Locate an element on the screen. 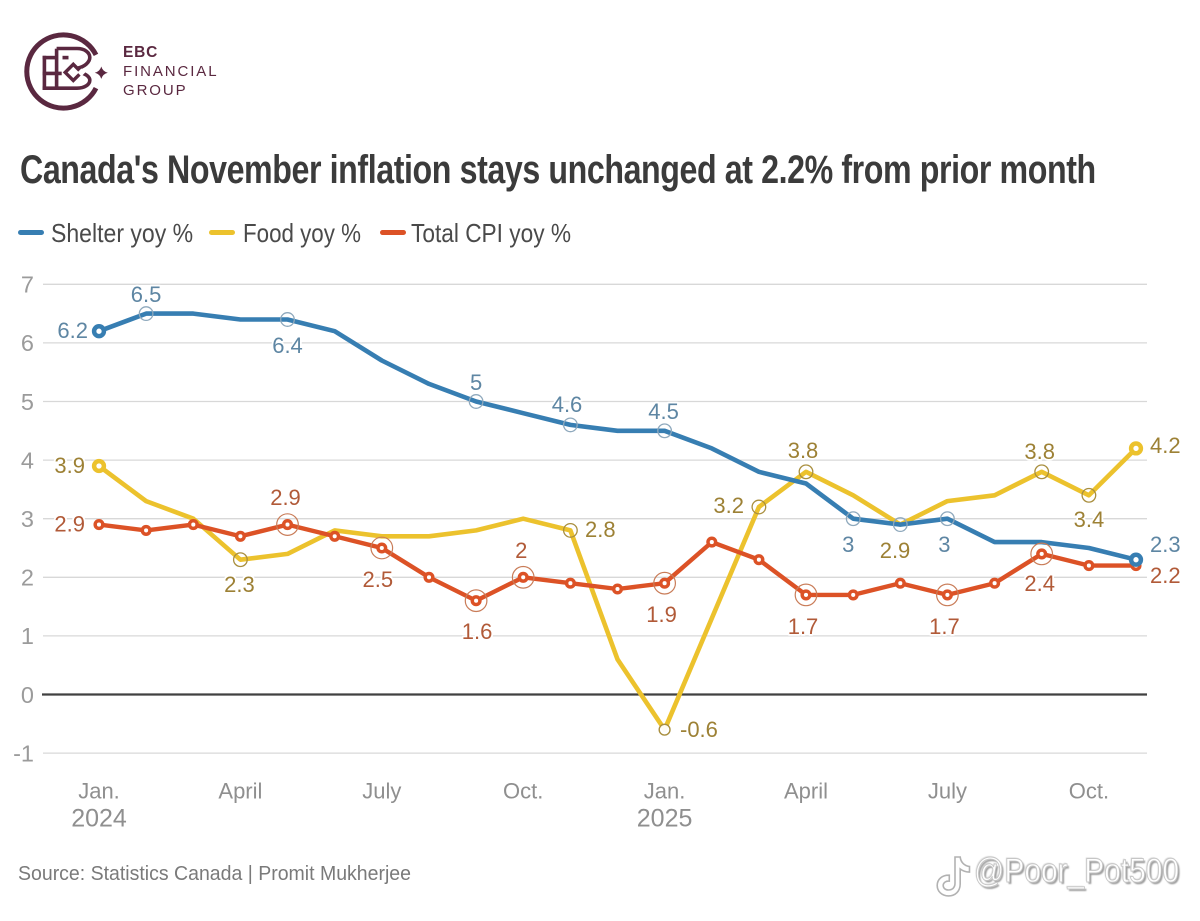 Image resolution: width=1200 pixels, height=921 pixels. svg-text: 3.9 is located at coordinates (69, 465).